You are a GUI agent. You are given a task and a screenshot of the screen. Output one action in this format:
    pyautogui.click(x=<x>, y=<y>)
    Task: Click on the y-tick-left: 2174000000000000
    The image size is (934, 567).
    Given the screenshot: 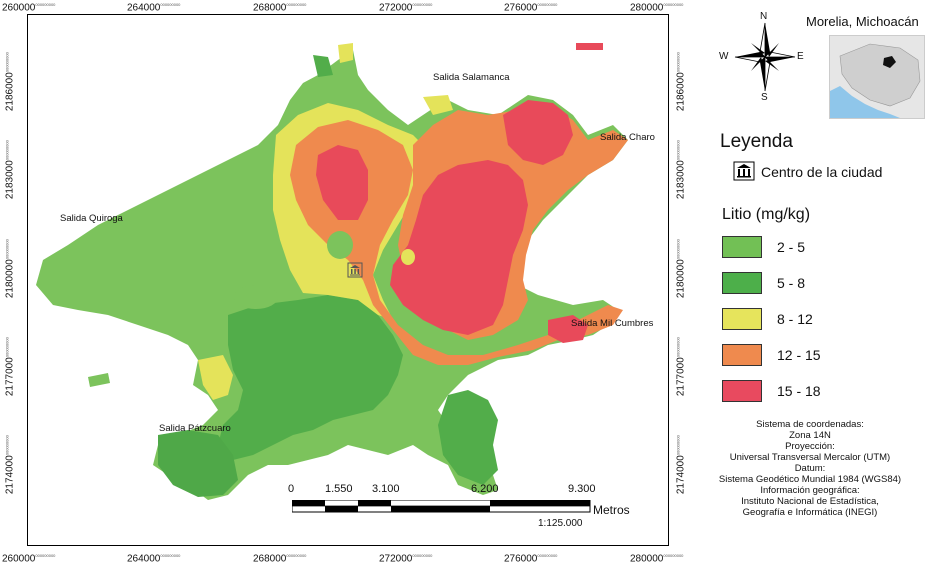 What is the action you would take?
    pyautogui.click(x=10, y=465)
    